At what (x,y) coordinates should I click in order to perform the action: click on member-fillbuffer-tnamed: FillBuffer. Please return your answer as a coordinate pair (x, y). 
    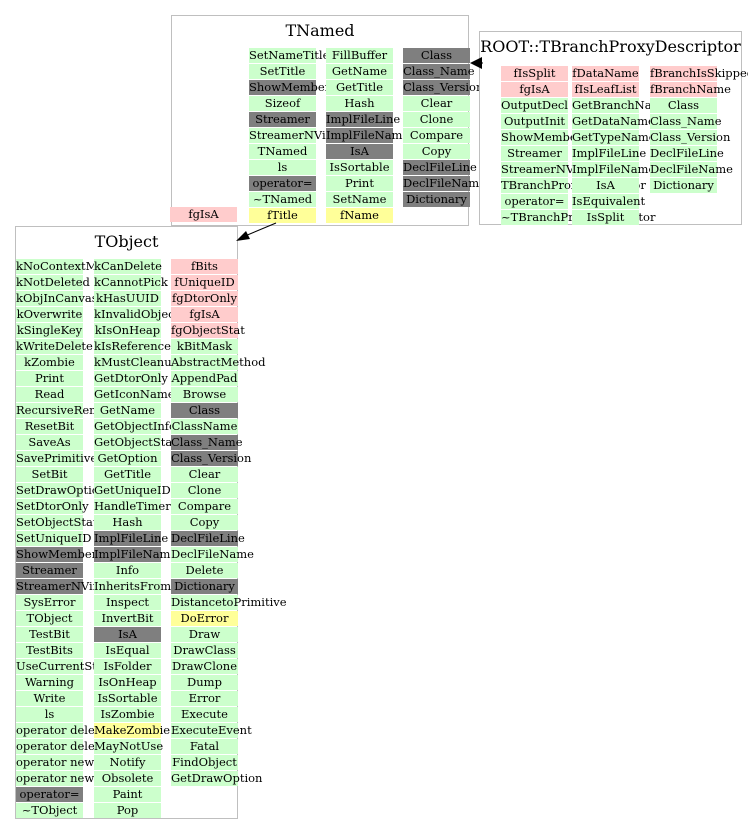
    Looking at the image, I should click on (359, 55).